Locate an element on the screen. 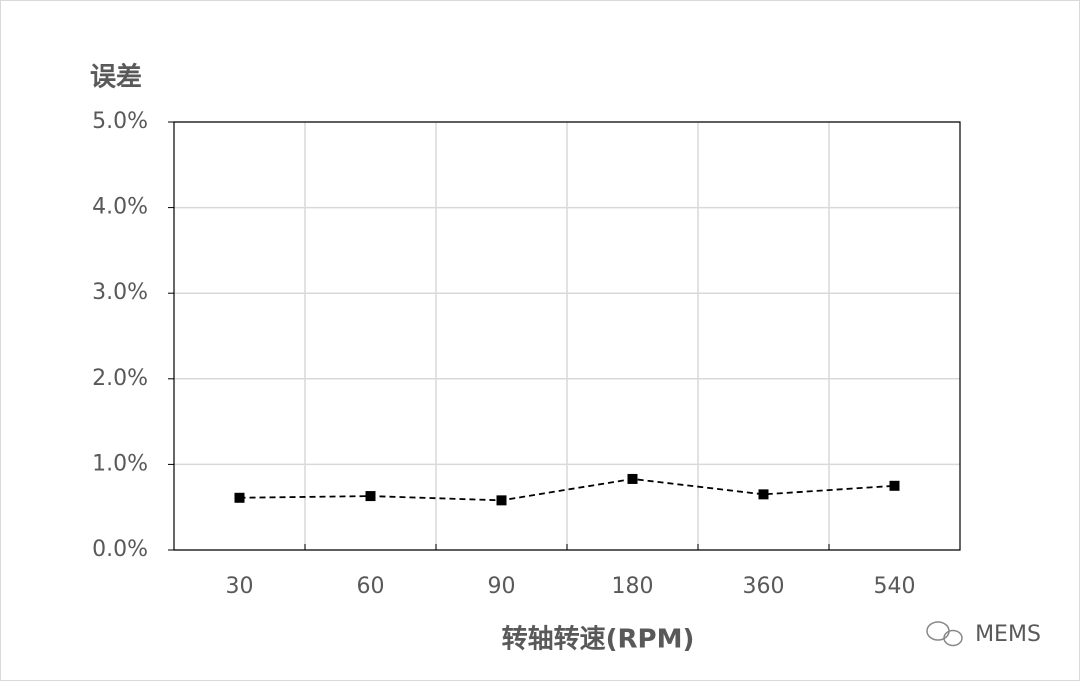 This screenshot has width=1080, height=681. y-tick-label: 3.0% is located at coordinates (120, 292).